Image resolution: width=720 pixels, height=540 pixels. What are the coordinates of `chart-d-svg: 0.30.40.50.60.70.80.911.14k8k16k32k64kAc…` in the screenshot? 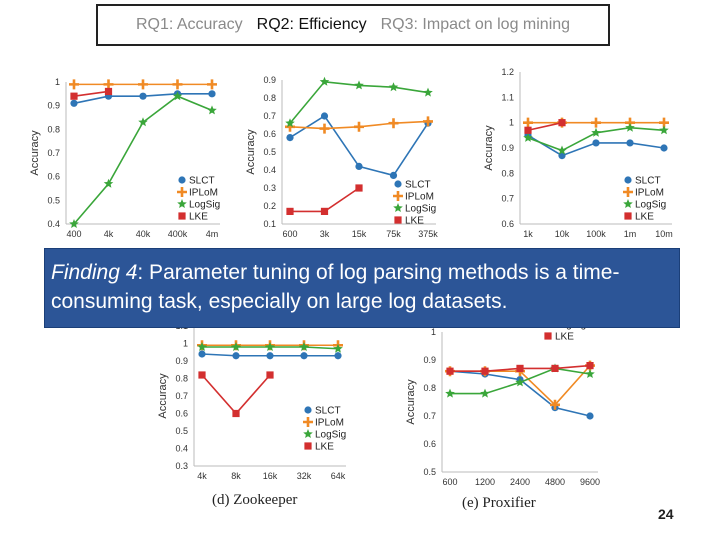 It's located at (251, 401).